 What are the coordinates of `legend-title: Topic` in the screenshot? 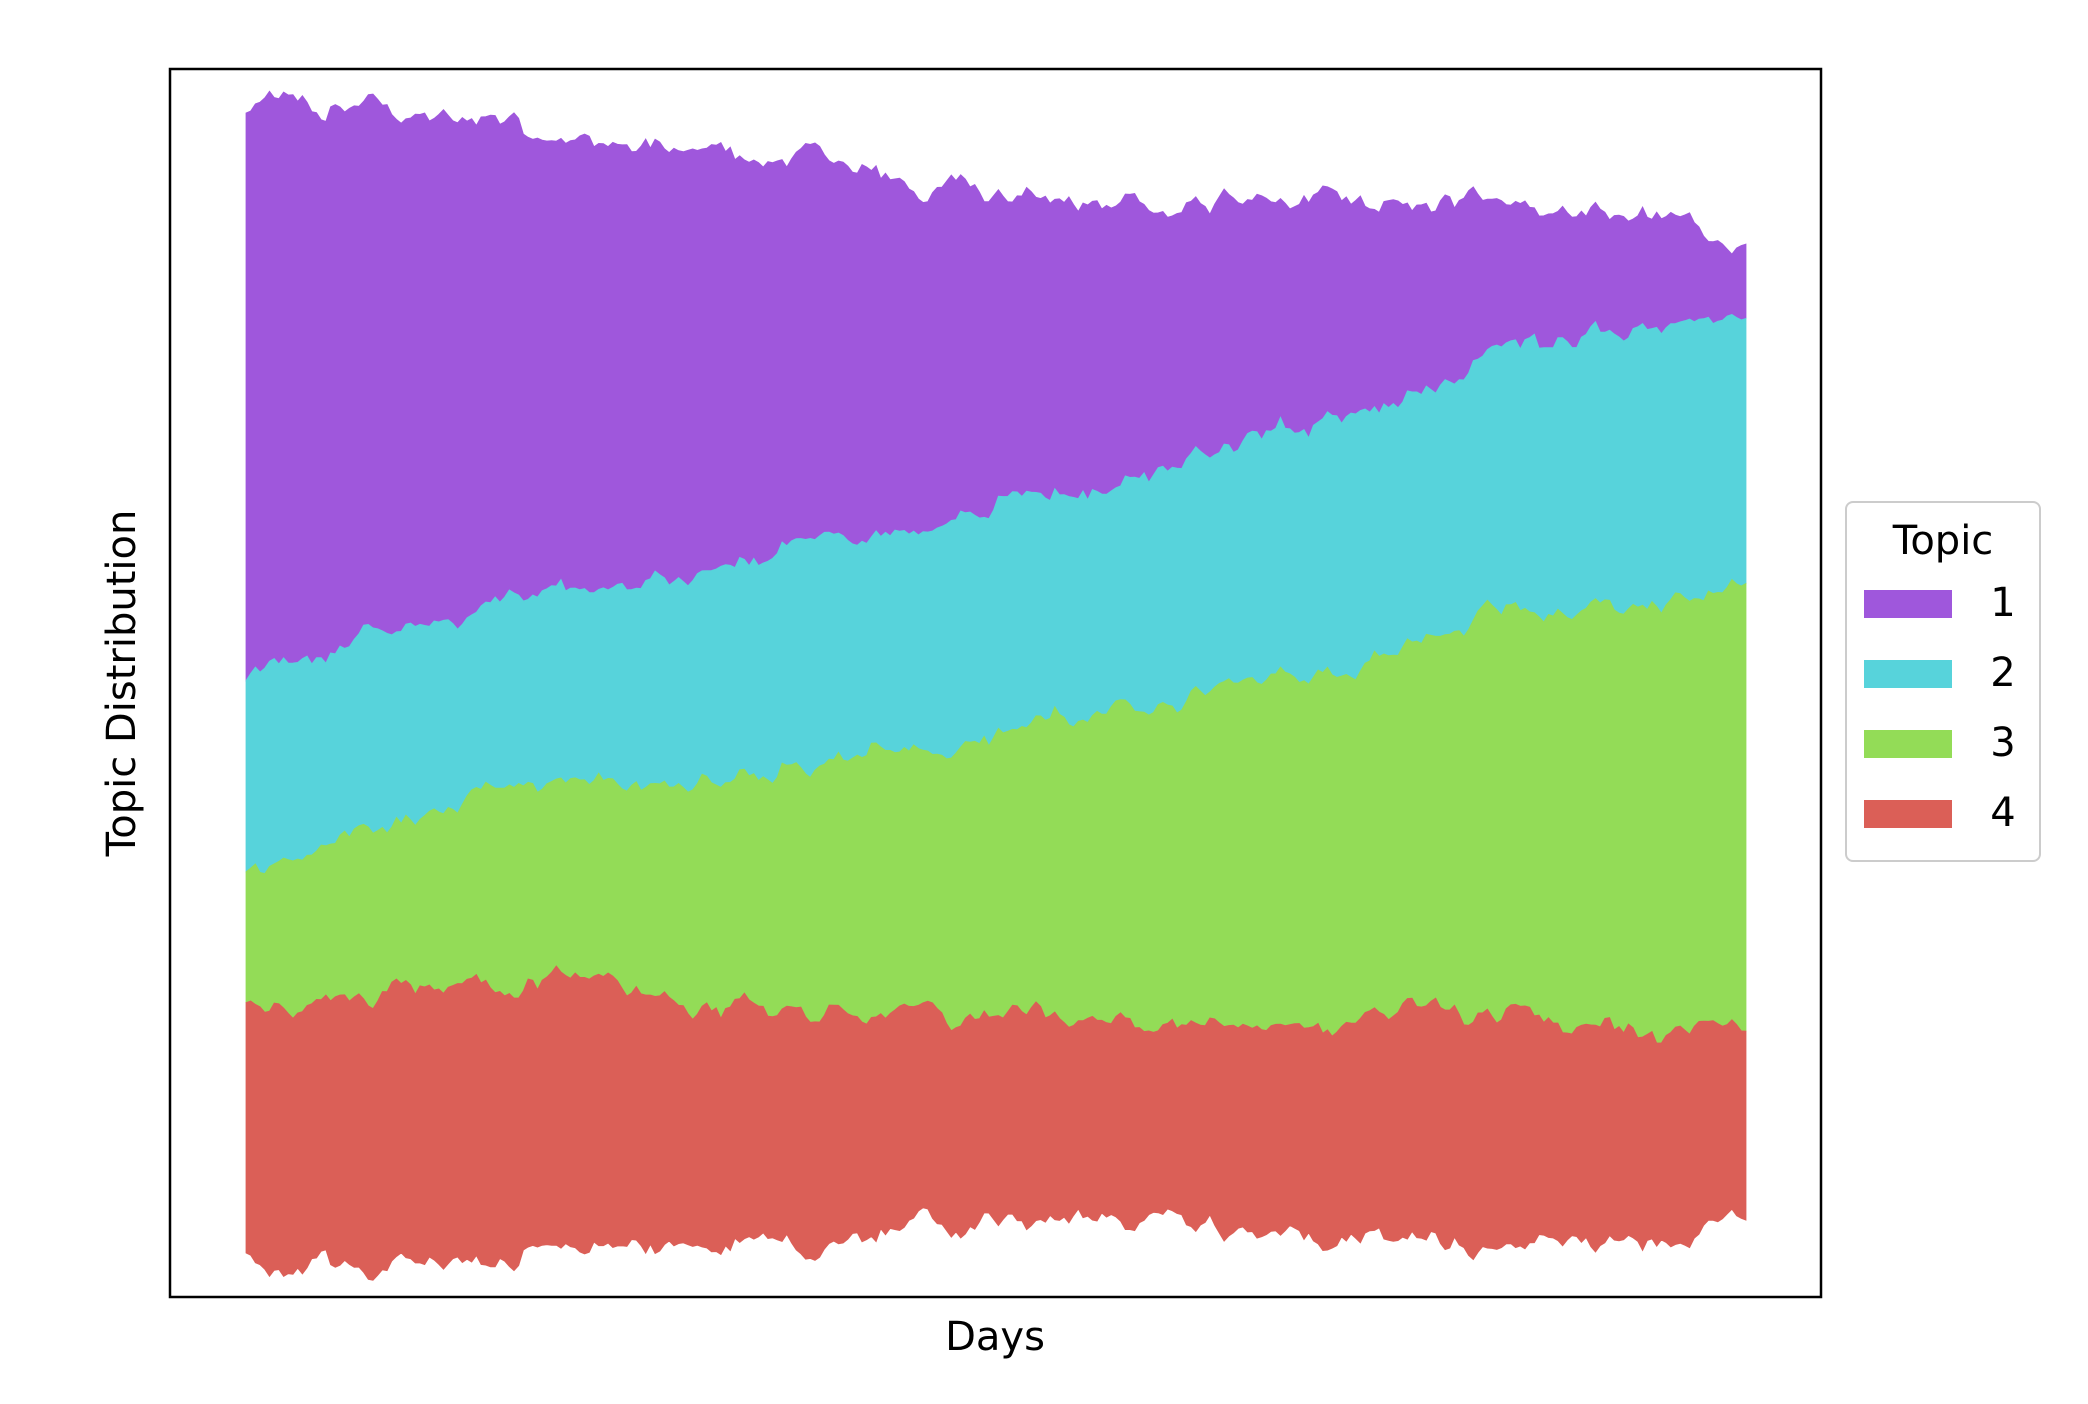 It's located at (1943, 541).